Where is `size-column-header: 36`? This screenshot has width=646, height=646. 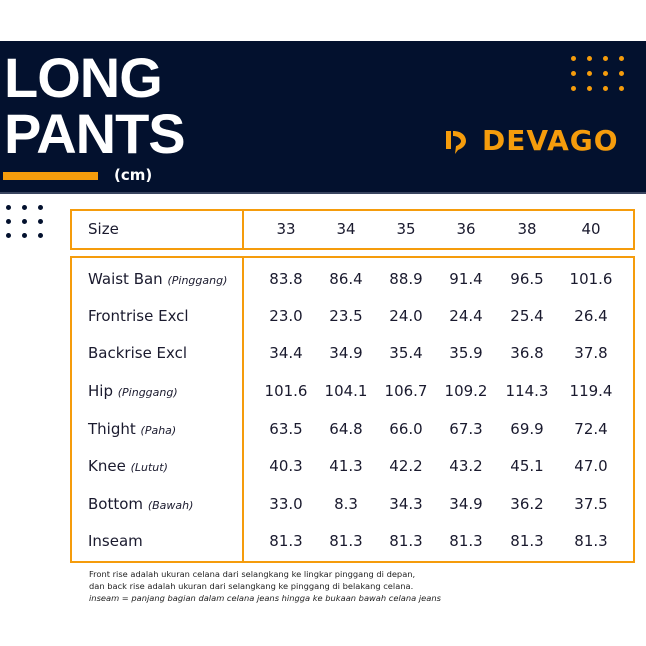 size-column-header: 36 is located at coordinates (466, 229).